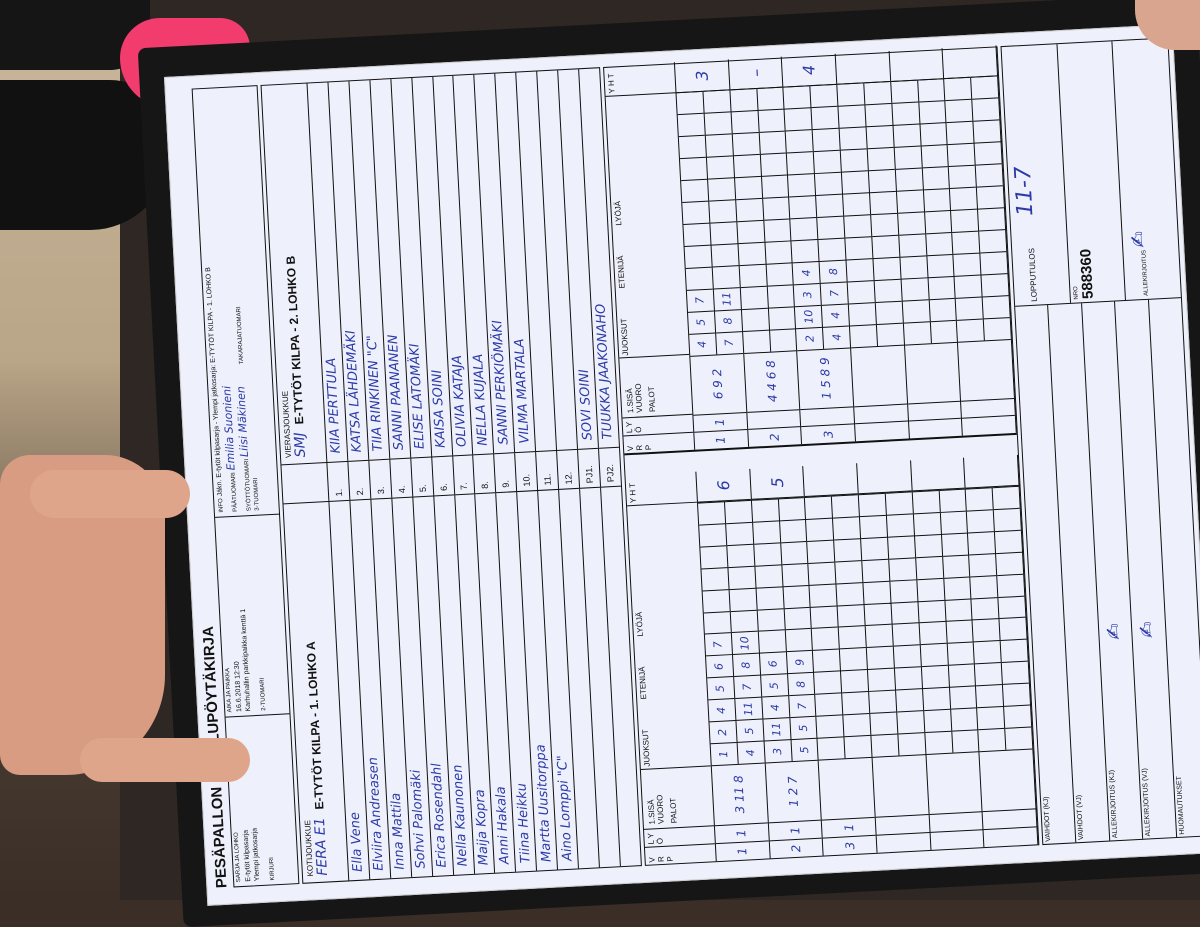  Describe the element at coordinates (300, 444) in the screenshot. I see `away-team-name: SMJ` at that location.